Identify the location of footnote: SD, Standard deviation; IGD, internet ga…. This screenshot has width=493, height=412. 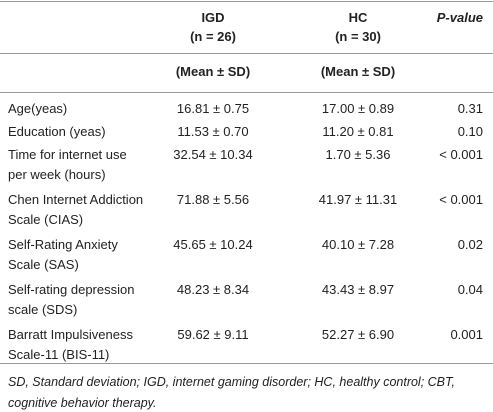
(231, 392).